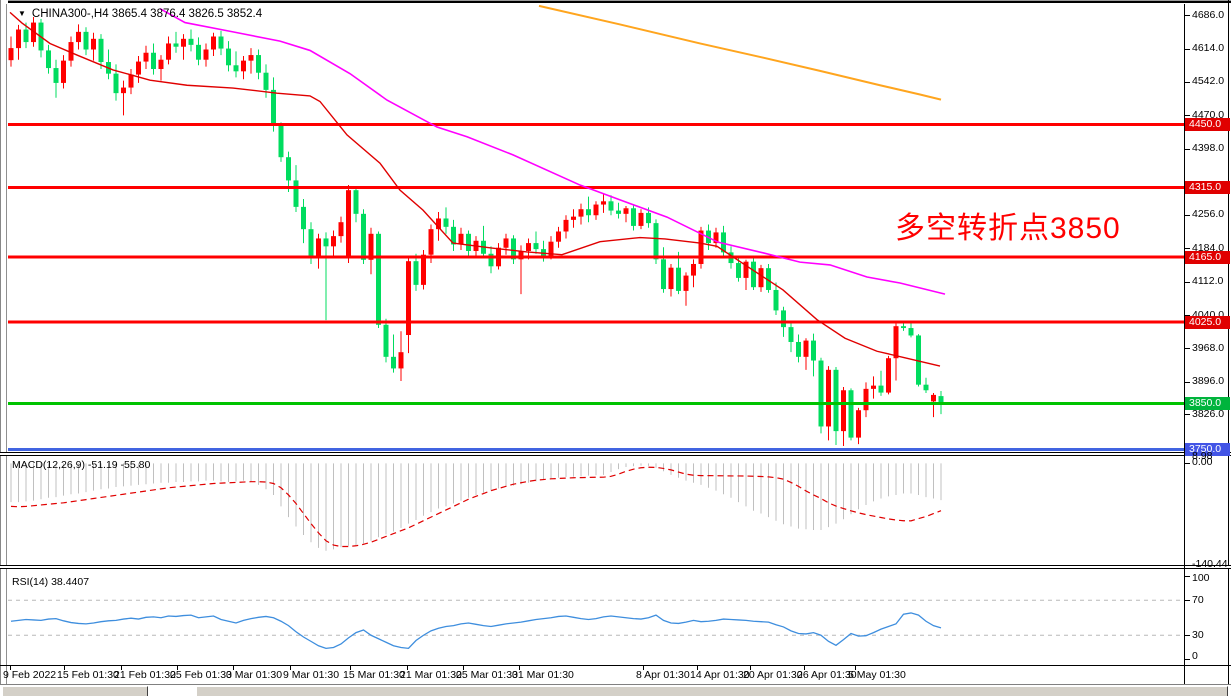  What do you see at coordinates (827, 675) in the screenshot?
I see `date-label: 26 Apr 01:30` at bounding box center [827, 675].